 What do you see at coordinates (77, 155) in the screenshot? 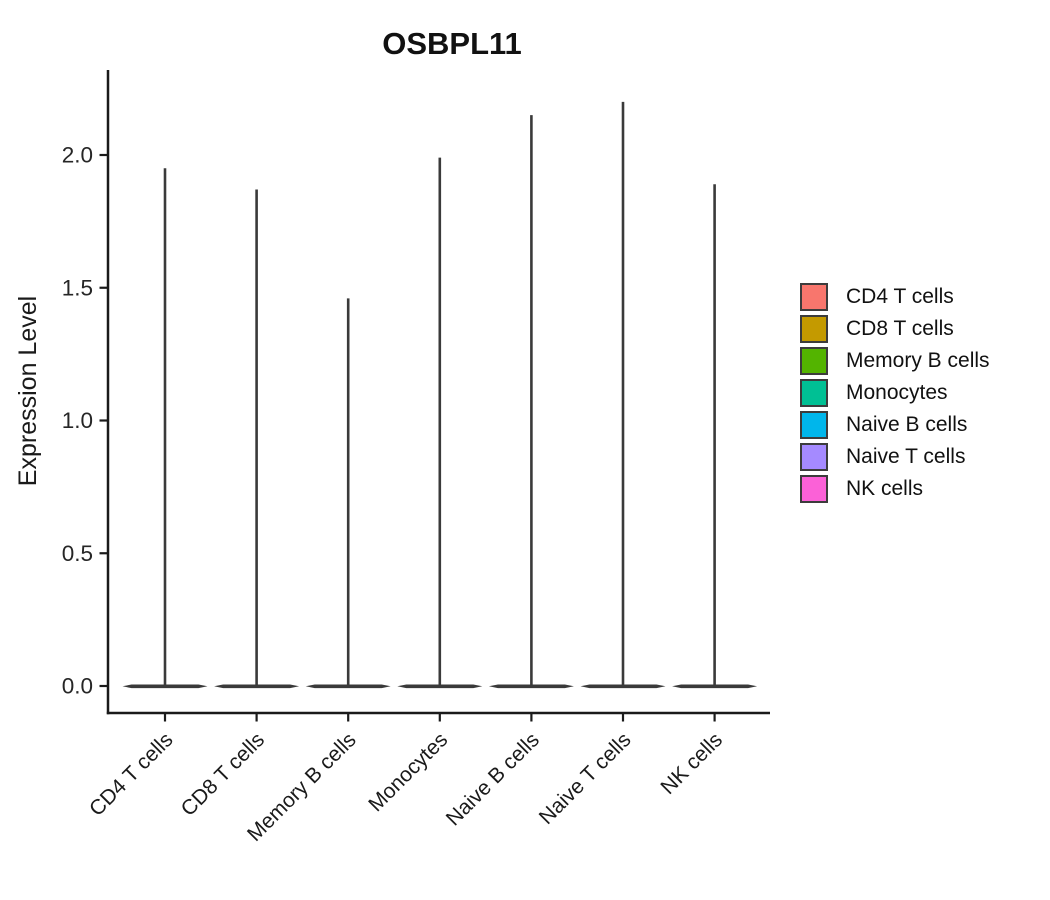
I see `y-tick-label: 2.0` at bounding box center [77, 155].